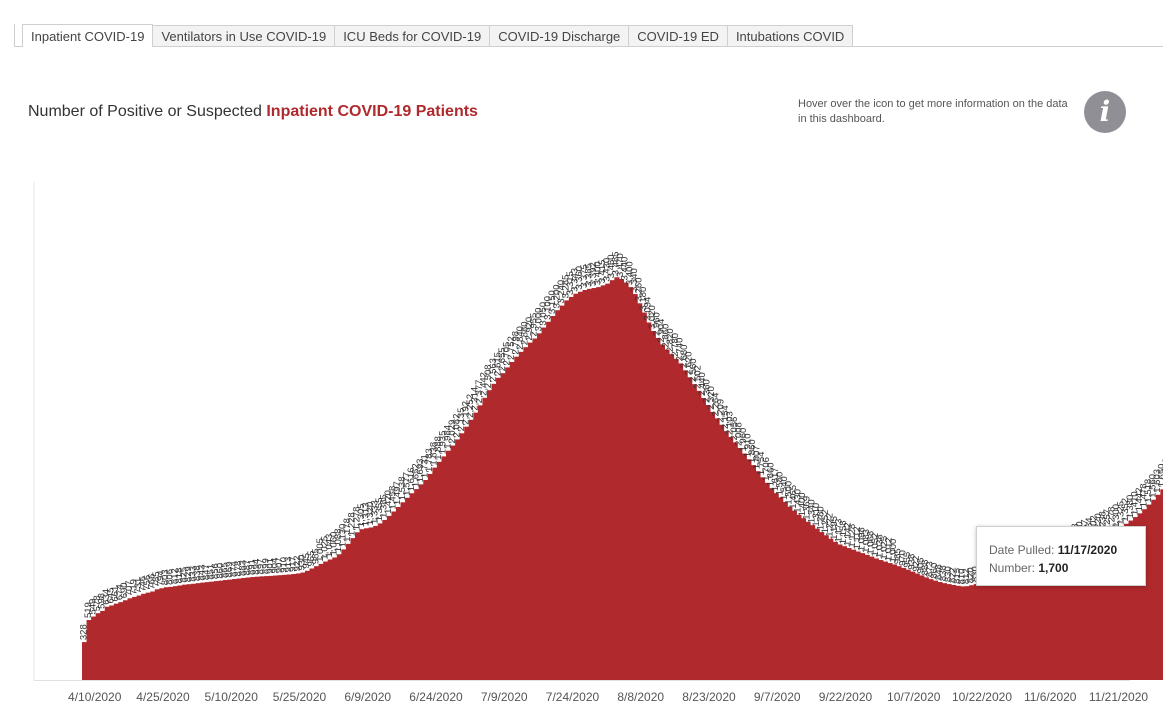 The image size is (1163, 721). What do you see at coordinates (413, 35) in the screenshot?
I see `tab-icu-beds: ICU Beds for COVID-19` at bounding box center [413, 35].